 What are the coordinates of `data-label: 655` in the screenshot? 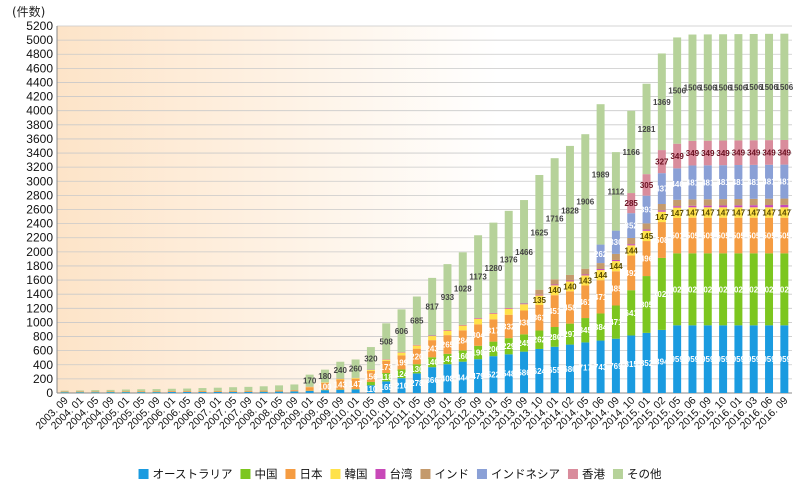 It's located at (555, 370).